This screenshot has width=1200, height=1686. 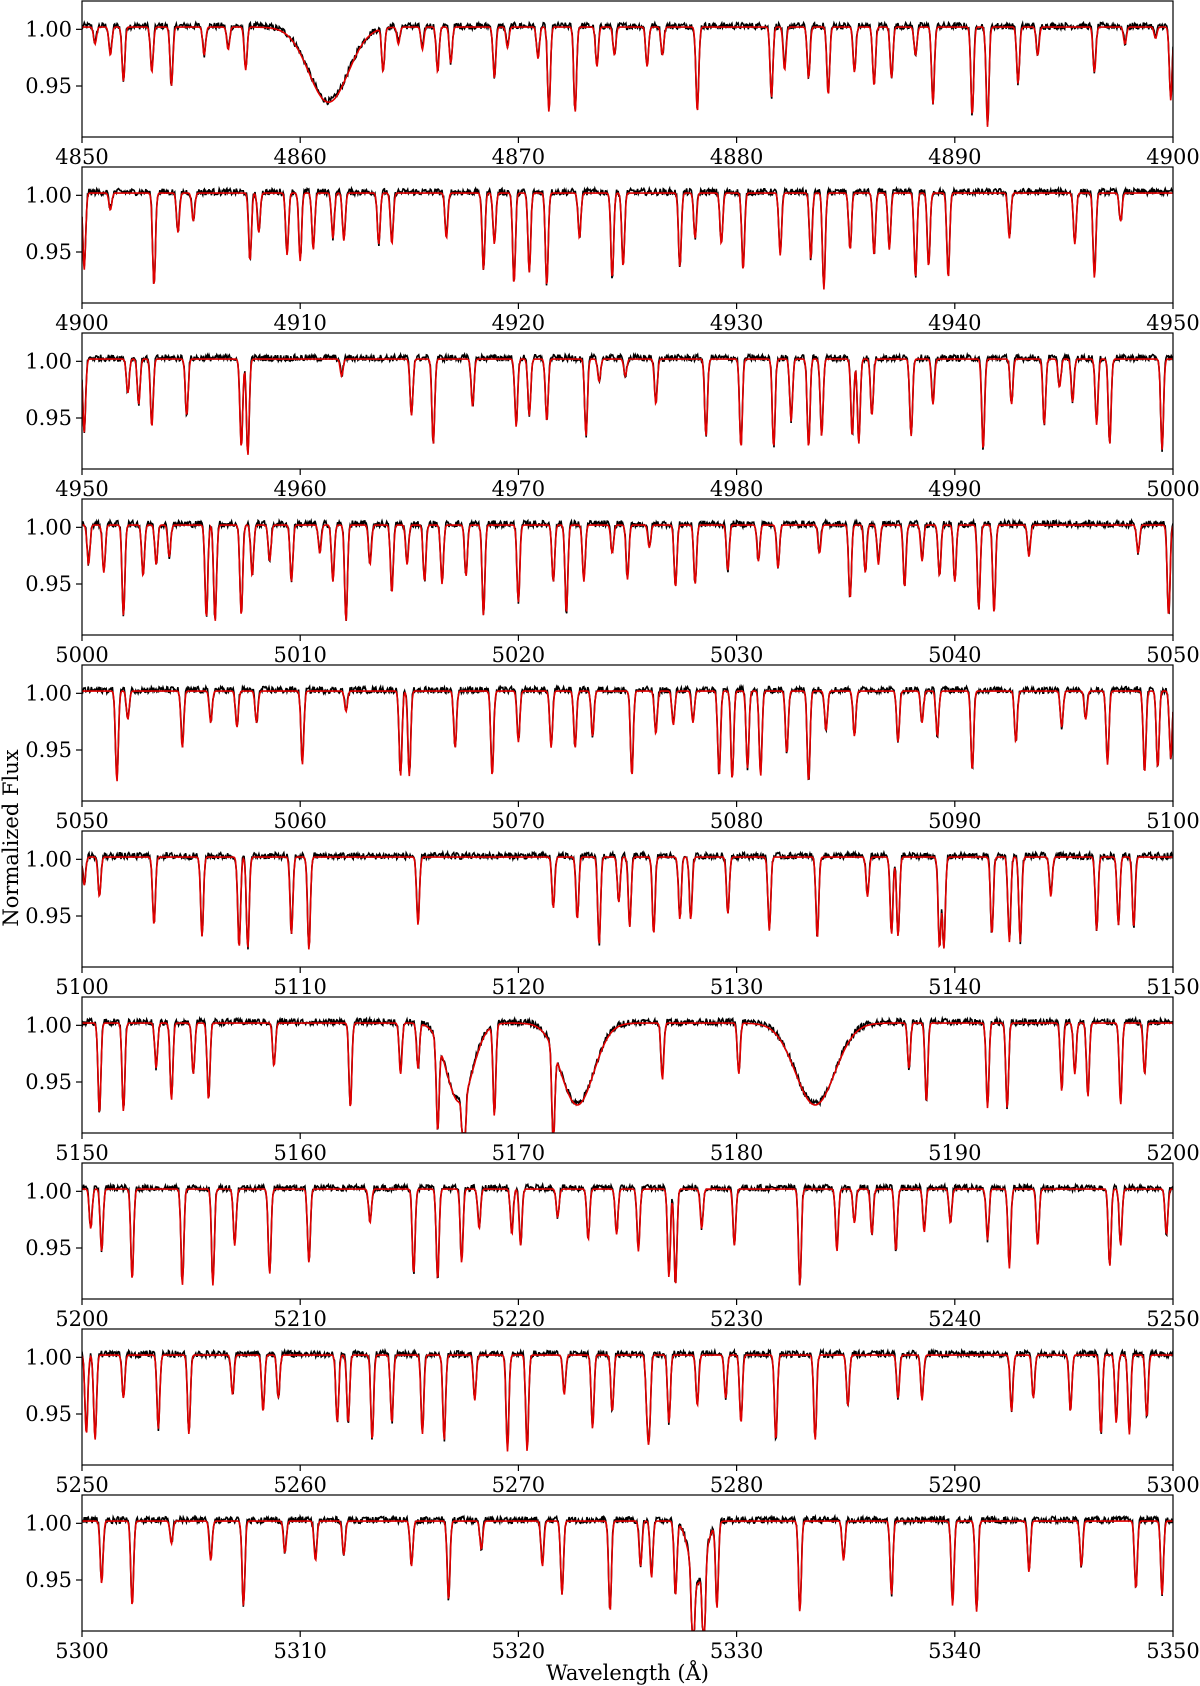 What do you see at coordinates (736, 157) in the screenshot?
I see `x-tick-label: 4880` at bounding box center [736, 157].